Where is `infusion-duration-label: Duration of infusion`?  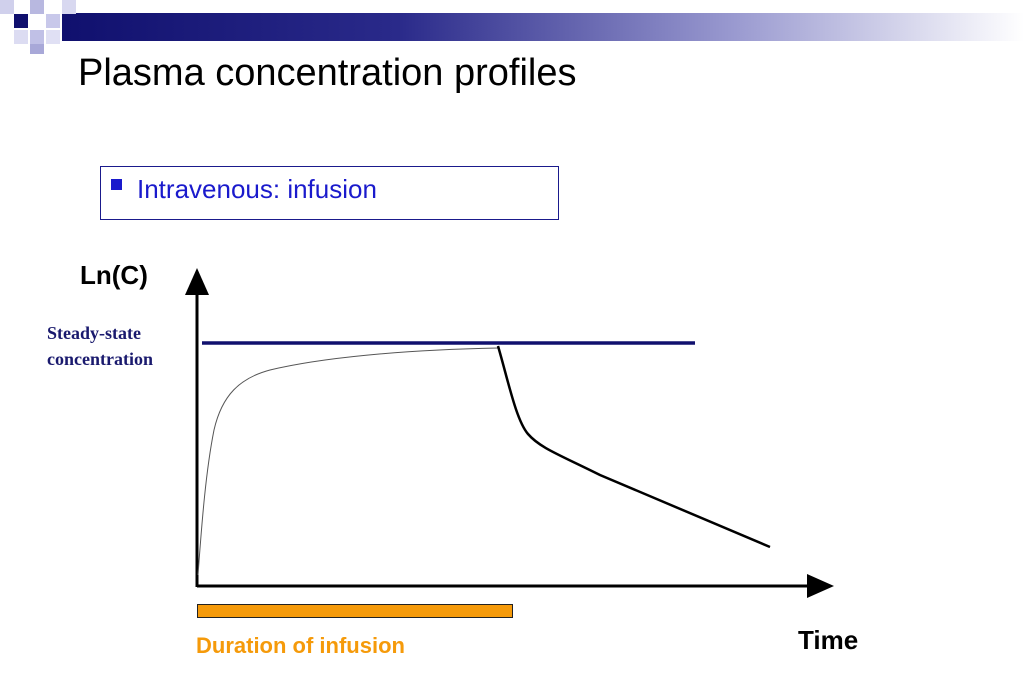
infusion-duration-label: Duration of infusion is located at coordinates (300, 645).